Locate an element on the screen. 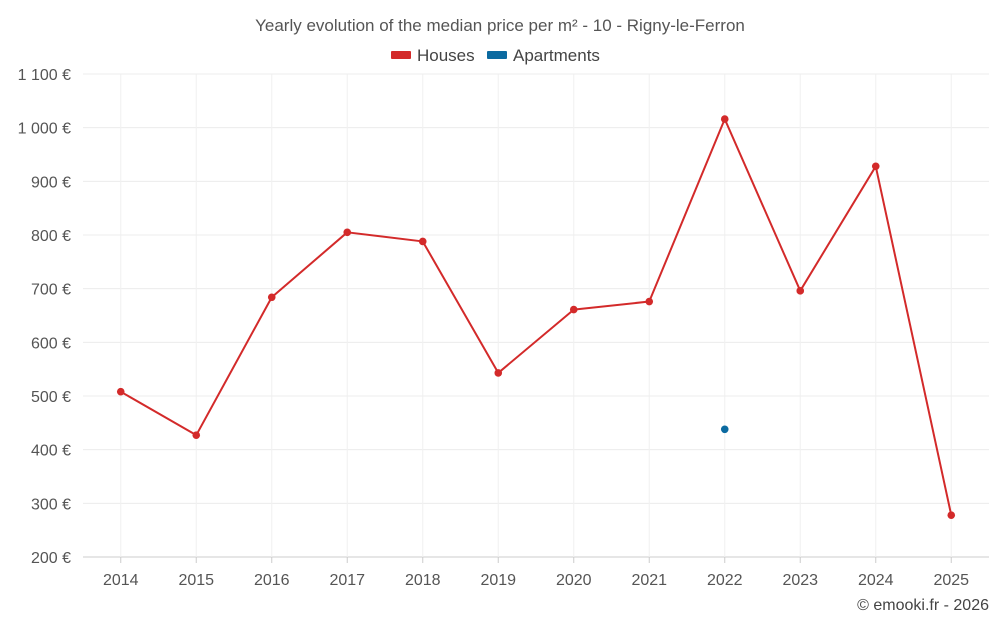  legend-swatch-houses is located at coordinates (401, 55).